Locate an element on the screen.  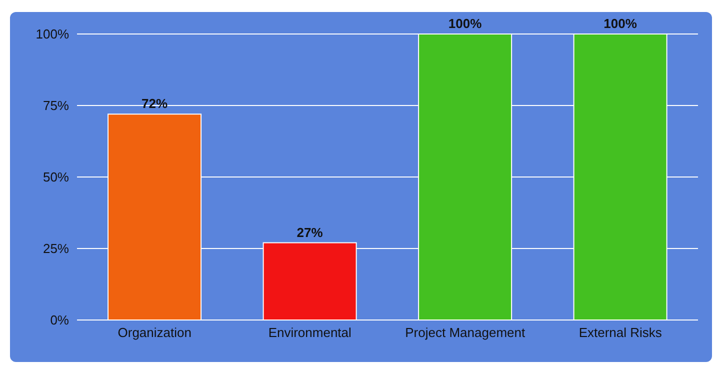
y-tick-label: 0% is located at coordinates (60, 320).